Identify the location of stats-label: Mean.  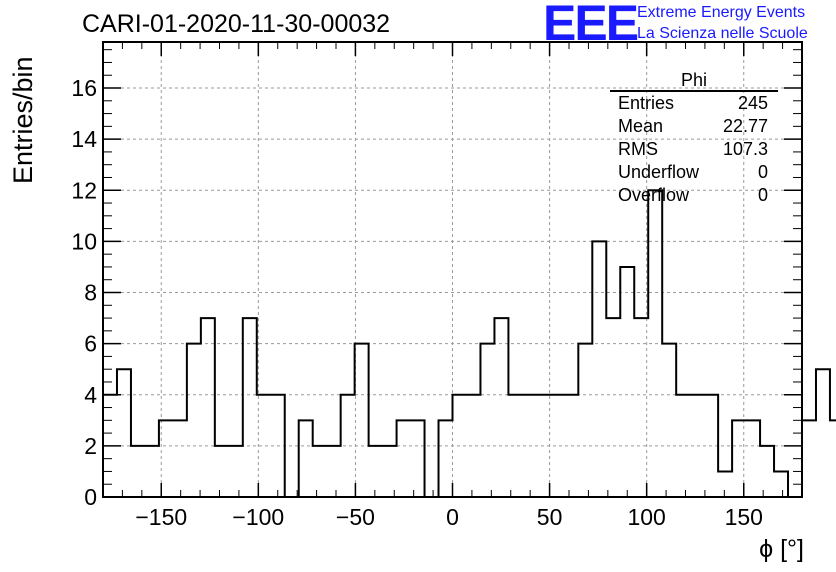
(641, 126).